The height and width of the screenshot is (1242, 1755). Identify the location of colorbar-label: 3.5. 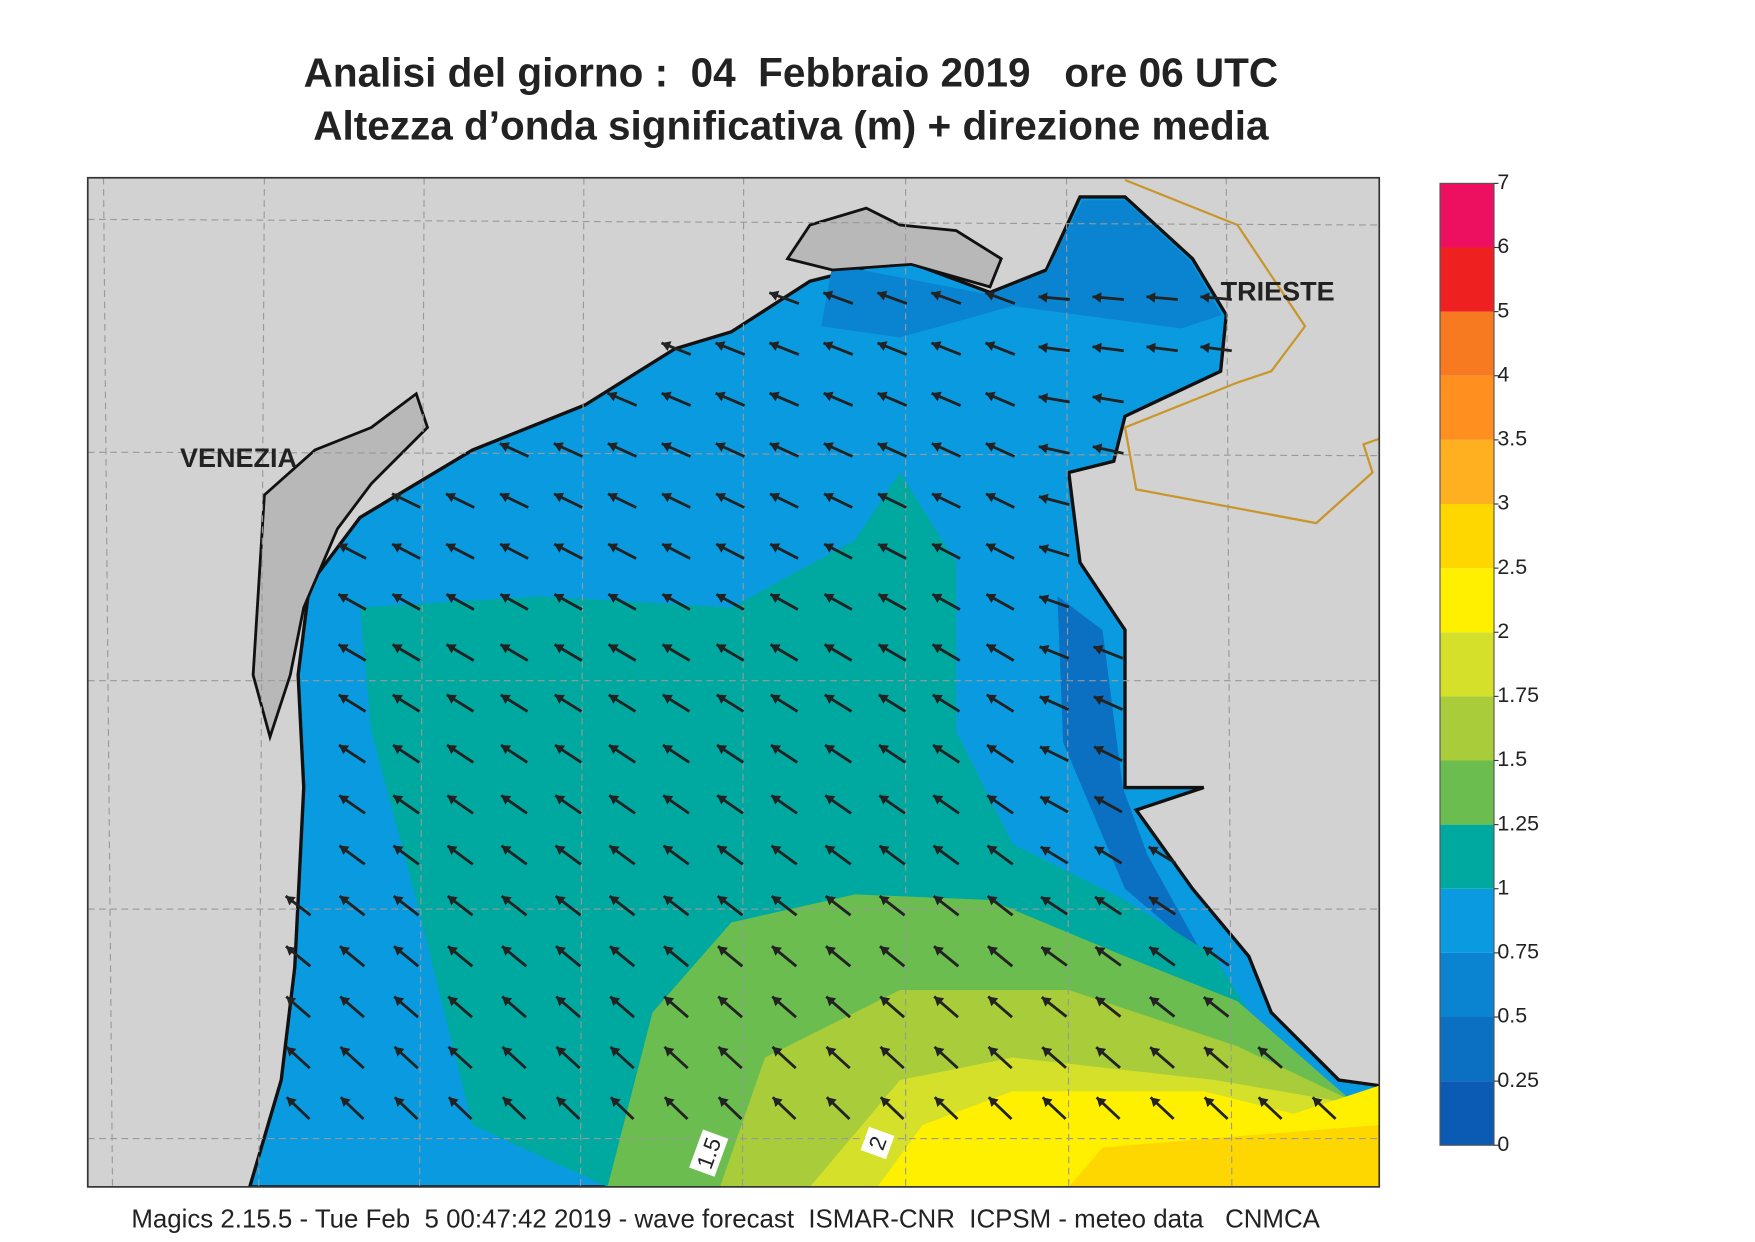
(1512, 439).